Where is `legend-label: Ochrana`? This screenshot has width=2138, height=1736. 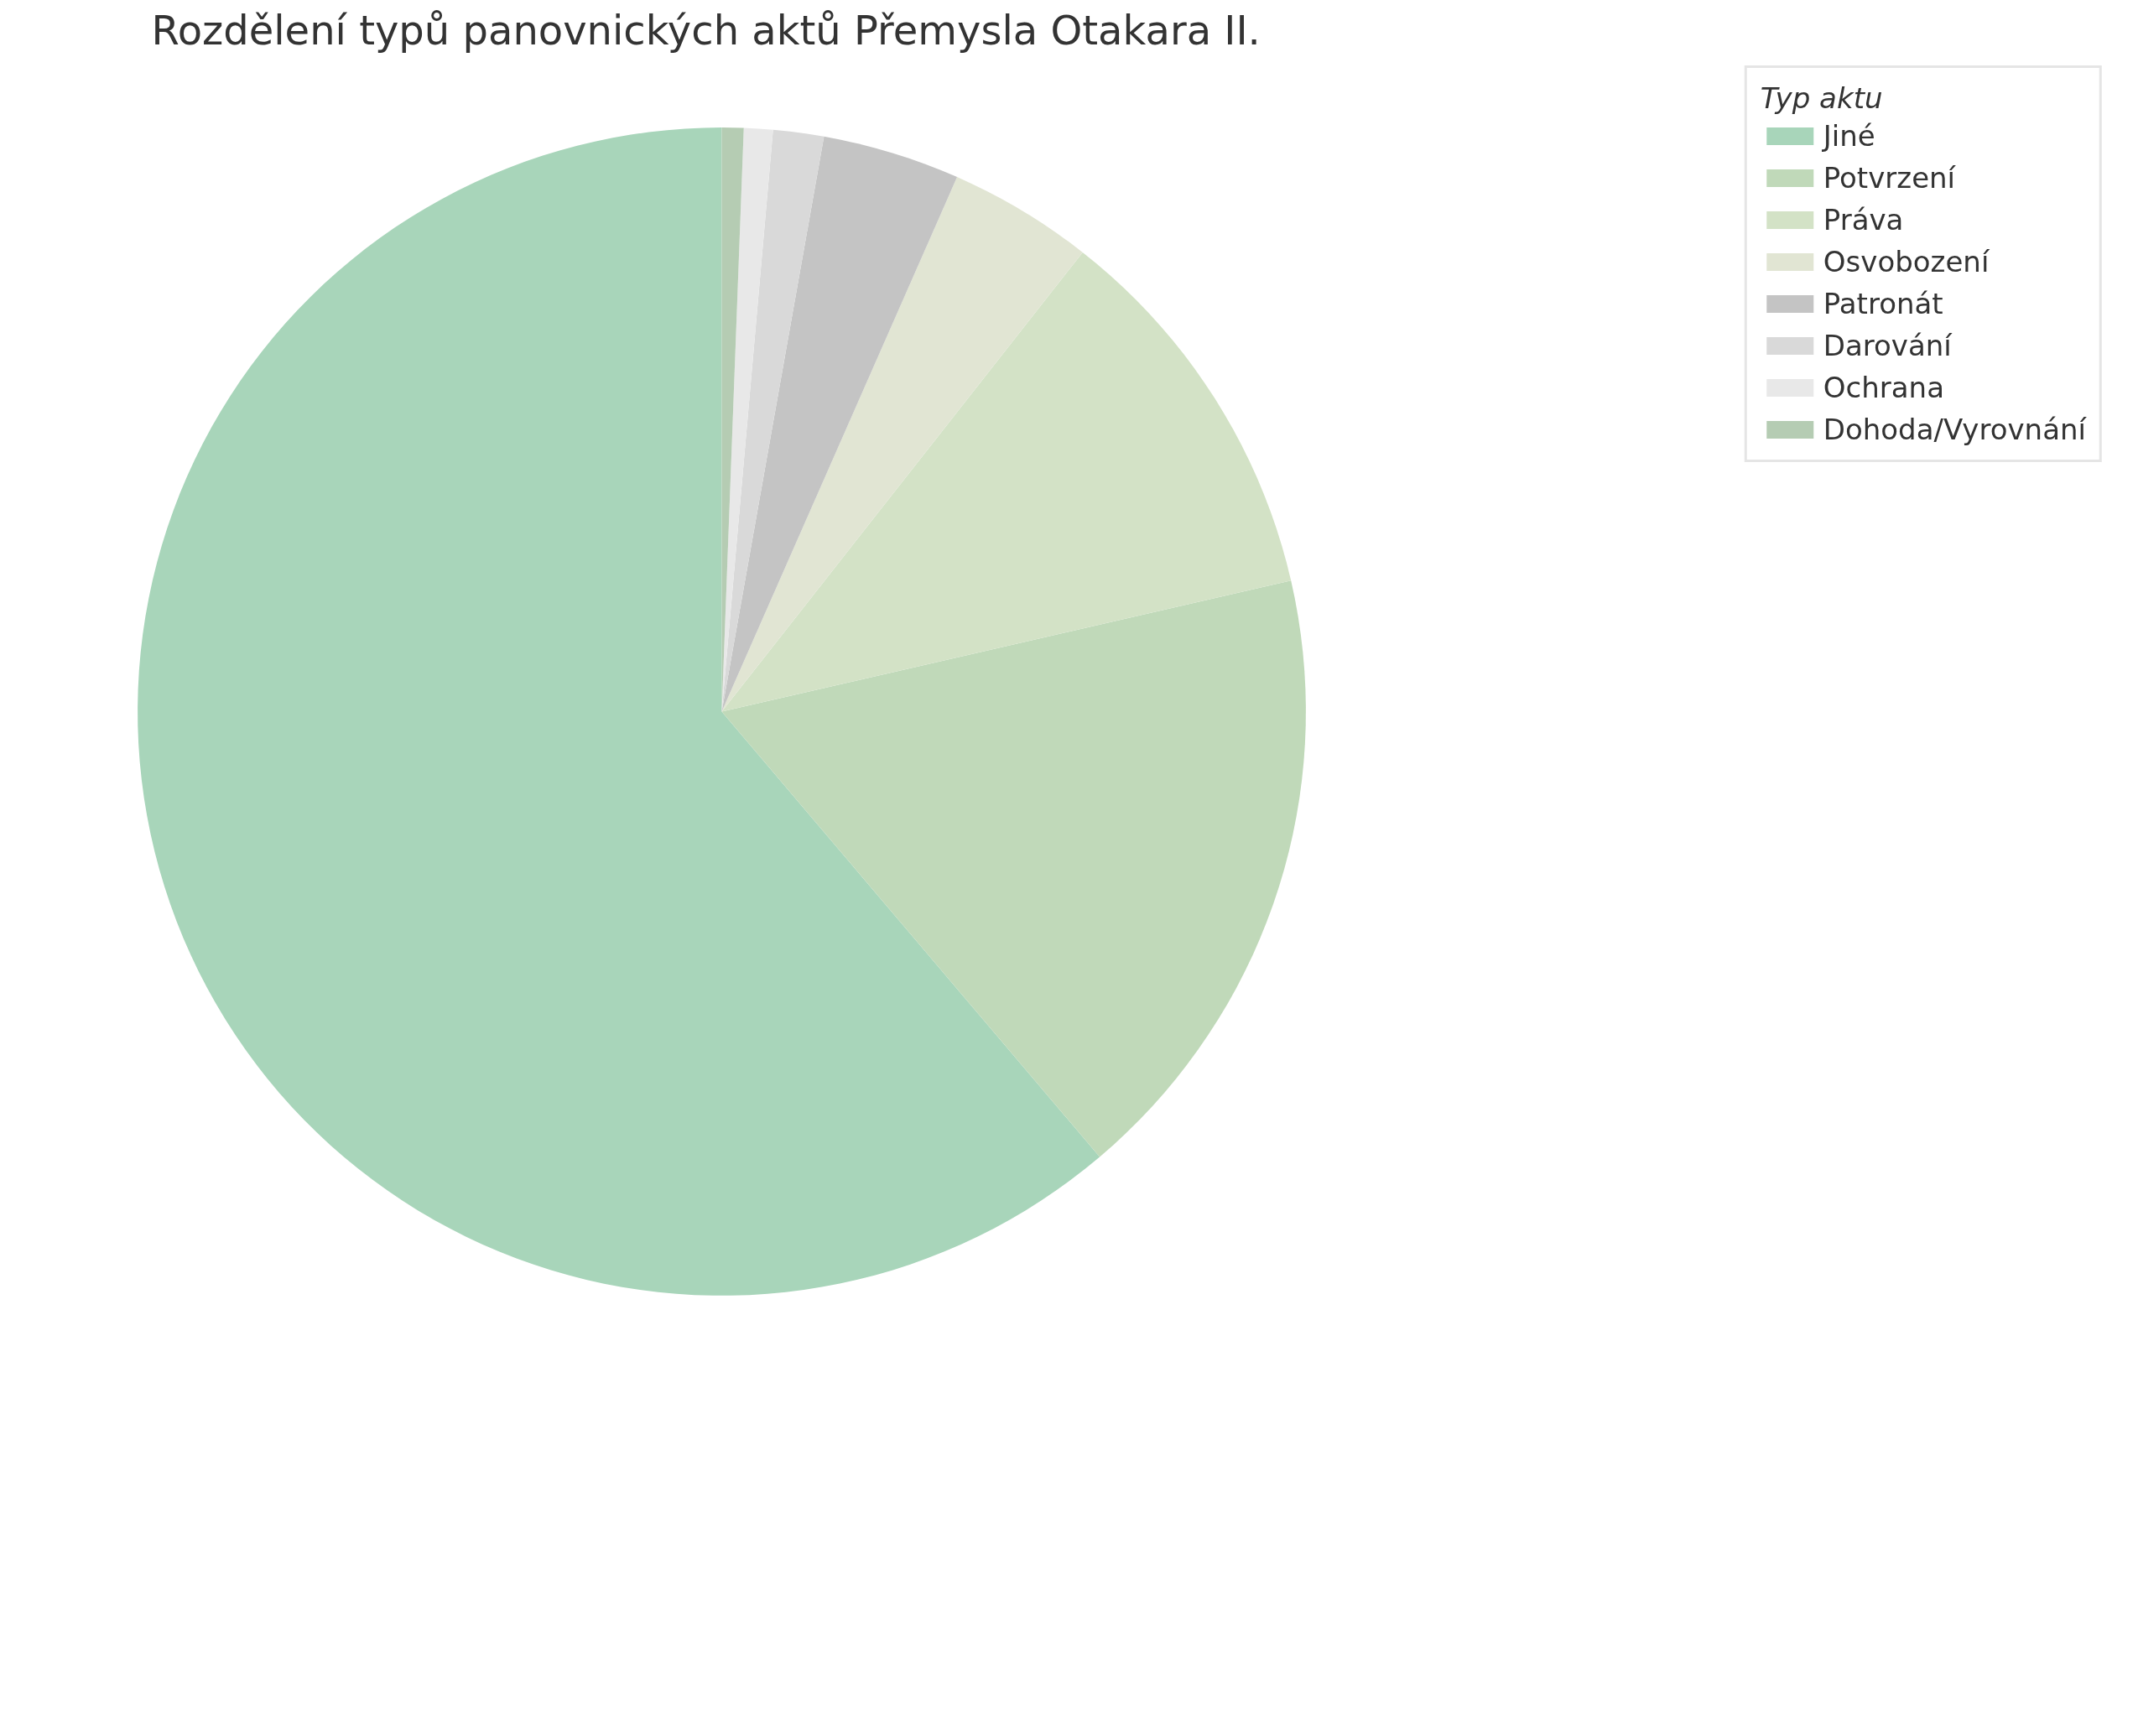 legend-label: Ochrana is located at coordinates (1883, 387).